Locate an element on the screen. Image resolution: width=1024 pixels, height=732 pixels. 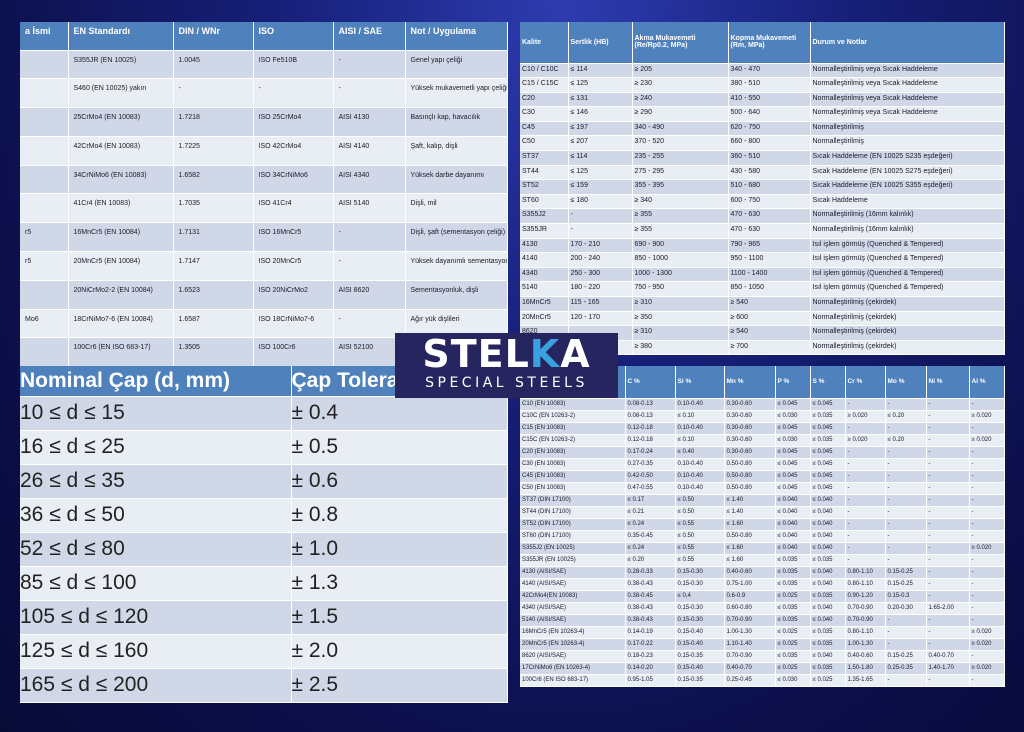
table-cell: 0.50-0.80 is located at coordinates (750, 464).